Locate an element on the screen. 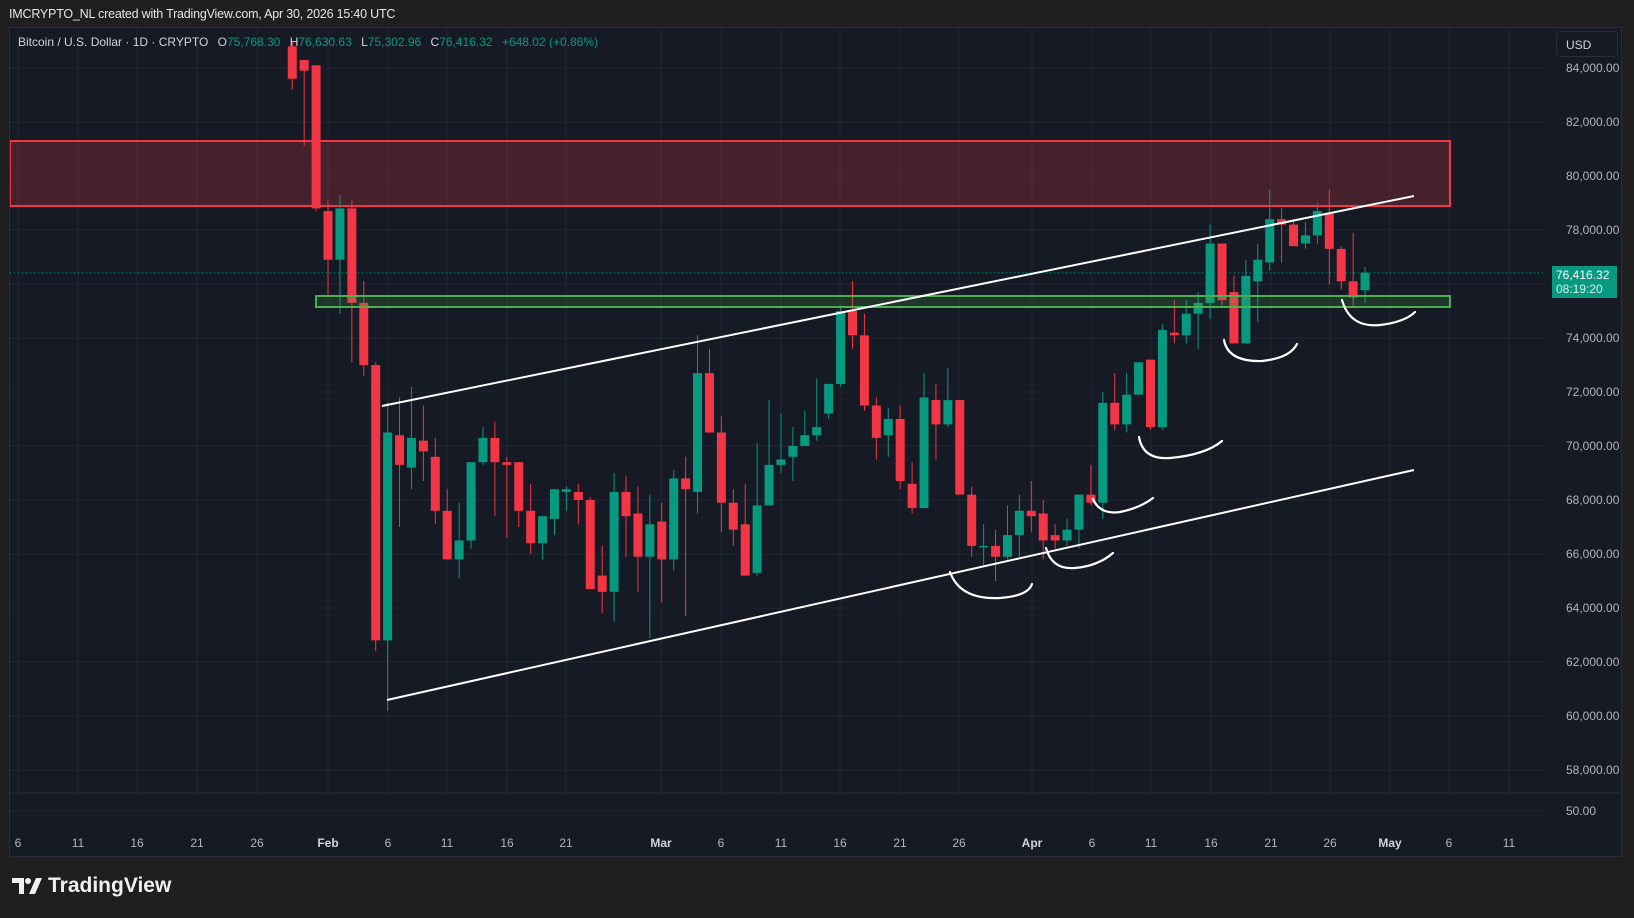 Image resolution: width=1634 pixels, height=918 pixels. price-axis-label: 64,000.00 is located at coordinates (1593, 608).